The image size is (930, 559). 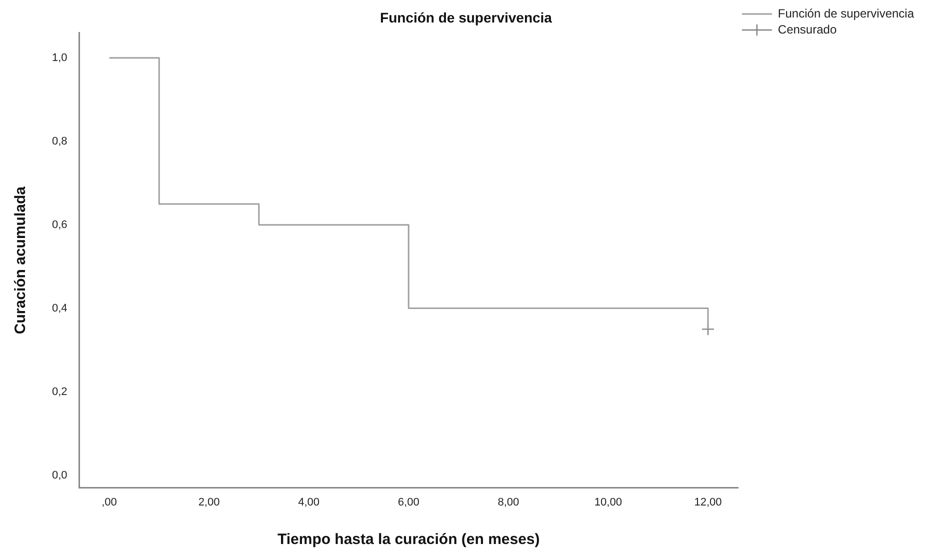 I want to click on y-tick-label: 0,0, so click(x=60, y=475).